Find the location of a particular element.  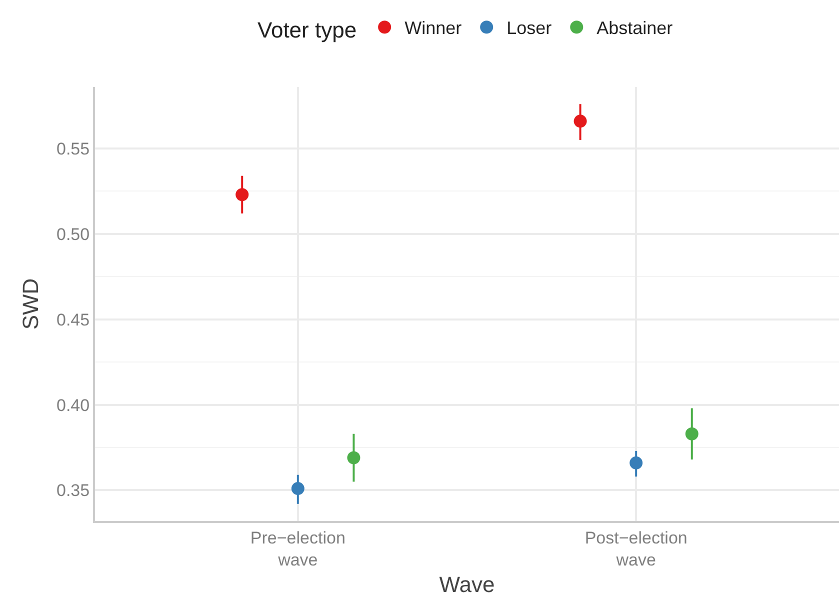

legend-label: Winner is located at coordinates (433, 28).